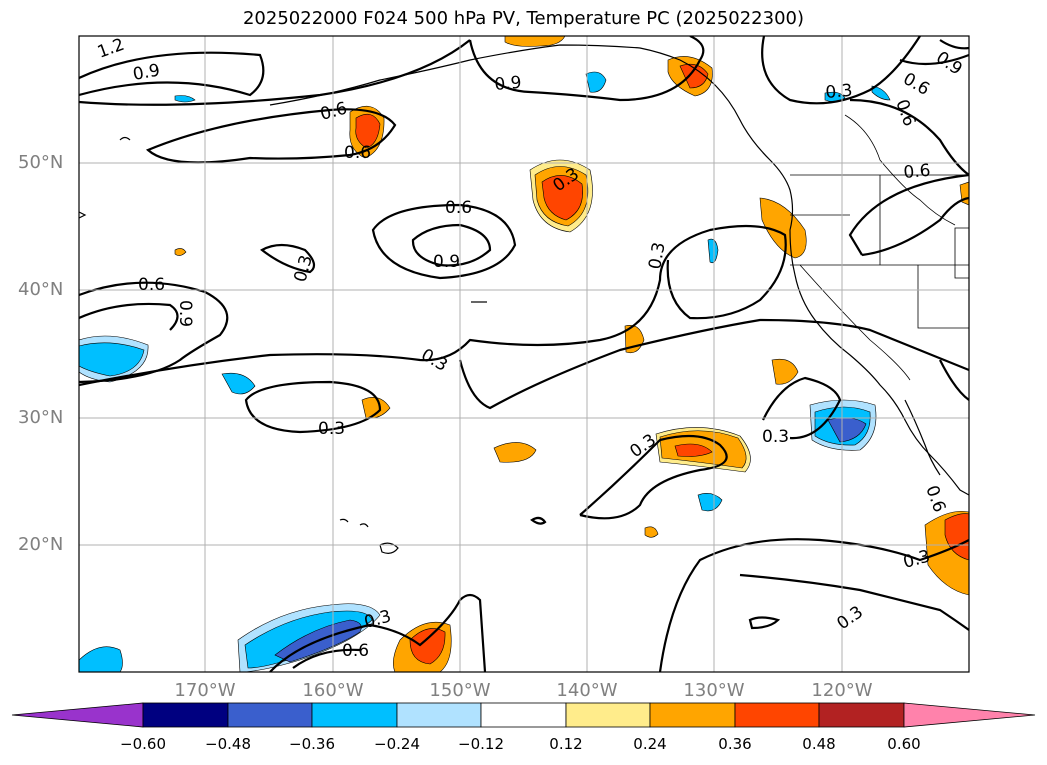 The width and height of the screenshot is (1047, 765). Describe the element at coordinates (879, 247) in the screenshot. I see `boundaries` at that location.